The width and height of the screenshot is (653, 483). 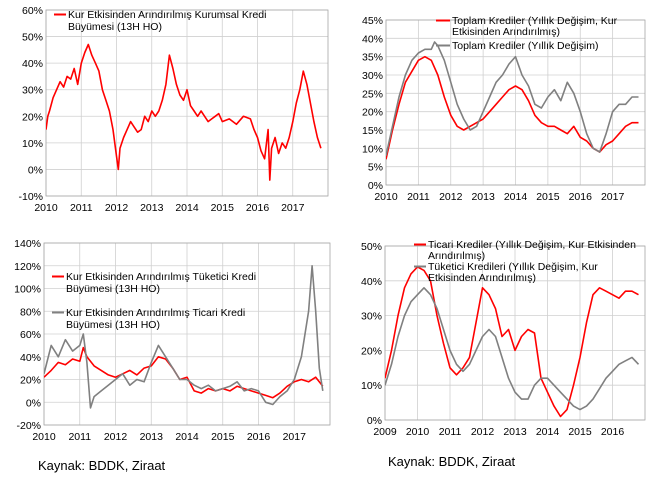 What do you see at coordinates (372, 21) in the screenshot?
I see `y-tick-label: 45%` at bounding box center [372, 21].